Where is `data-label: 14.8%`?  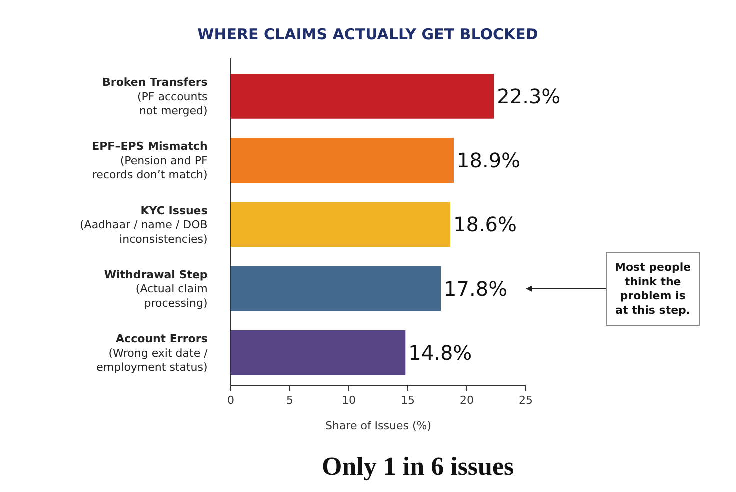 data-label: 14.8% is located at coordinates (440, 352).